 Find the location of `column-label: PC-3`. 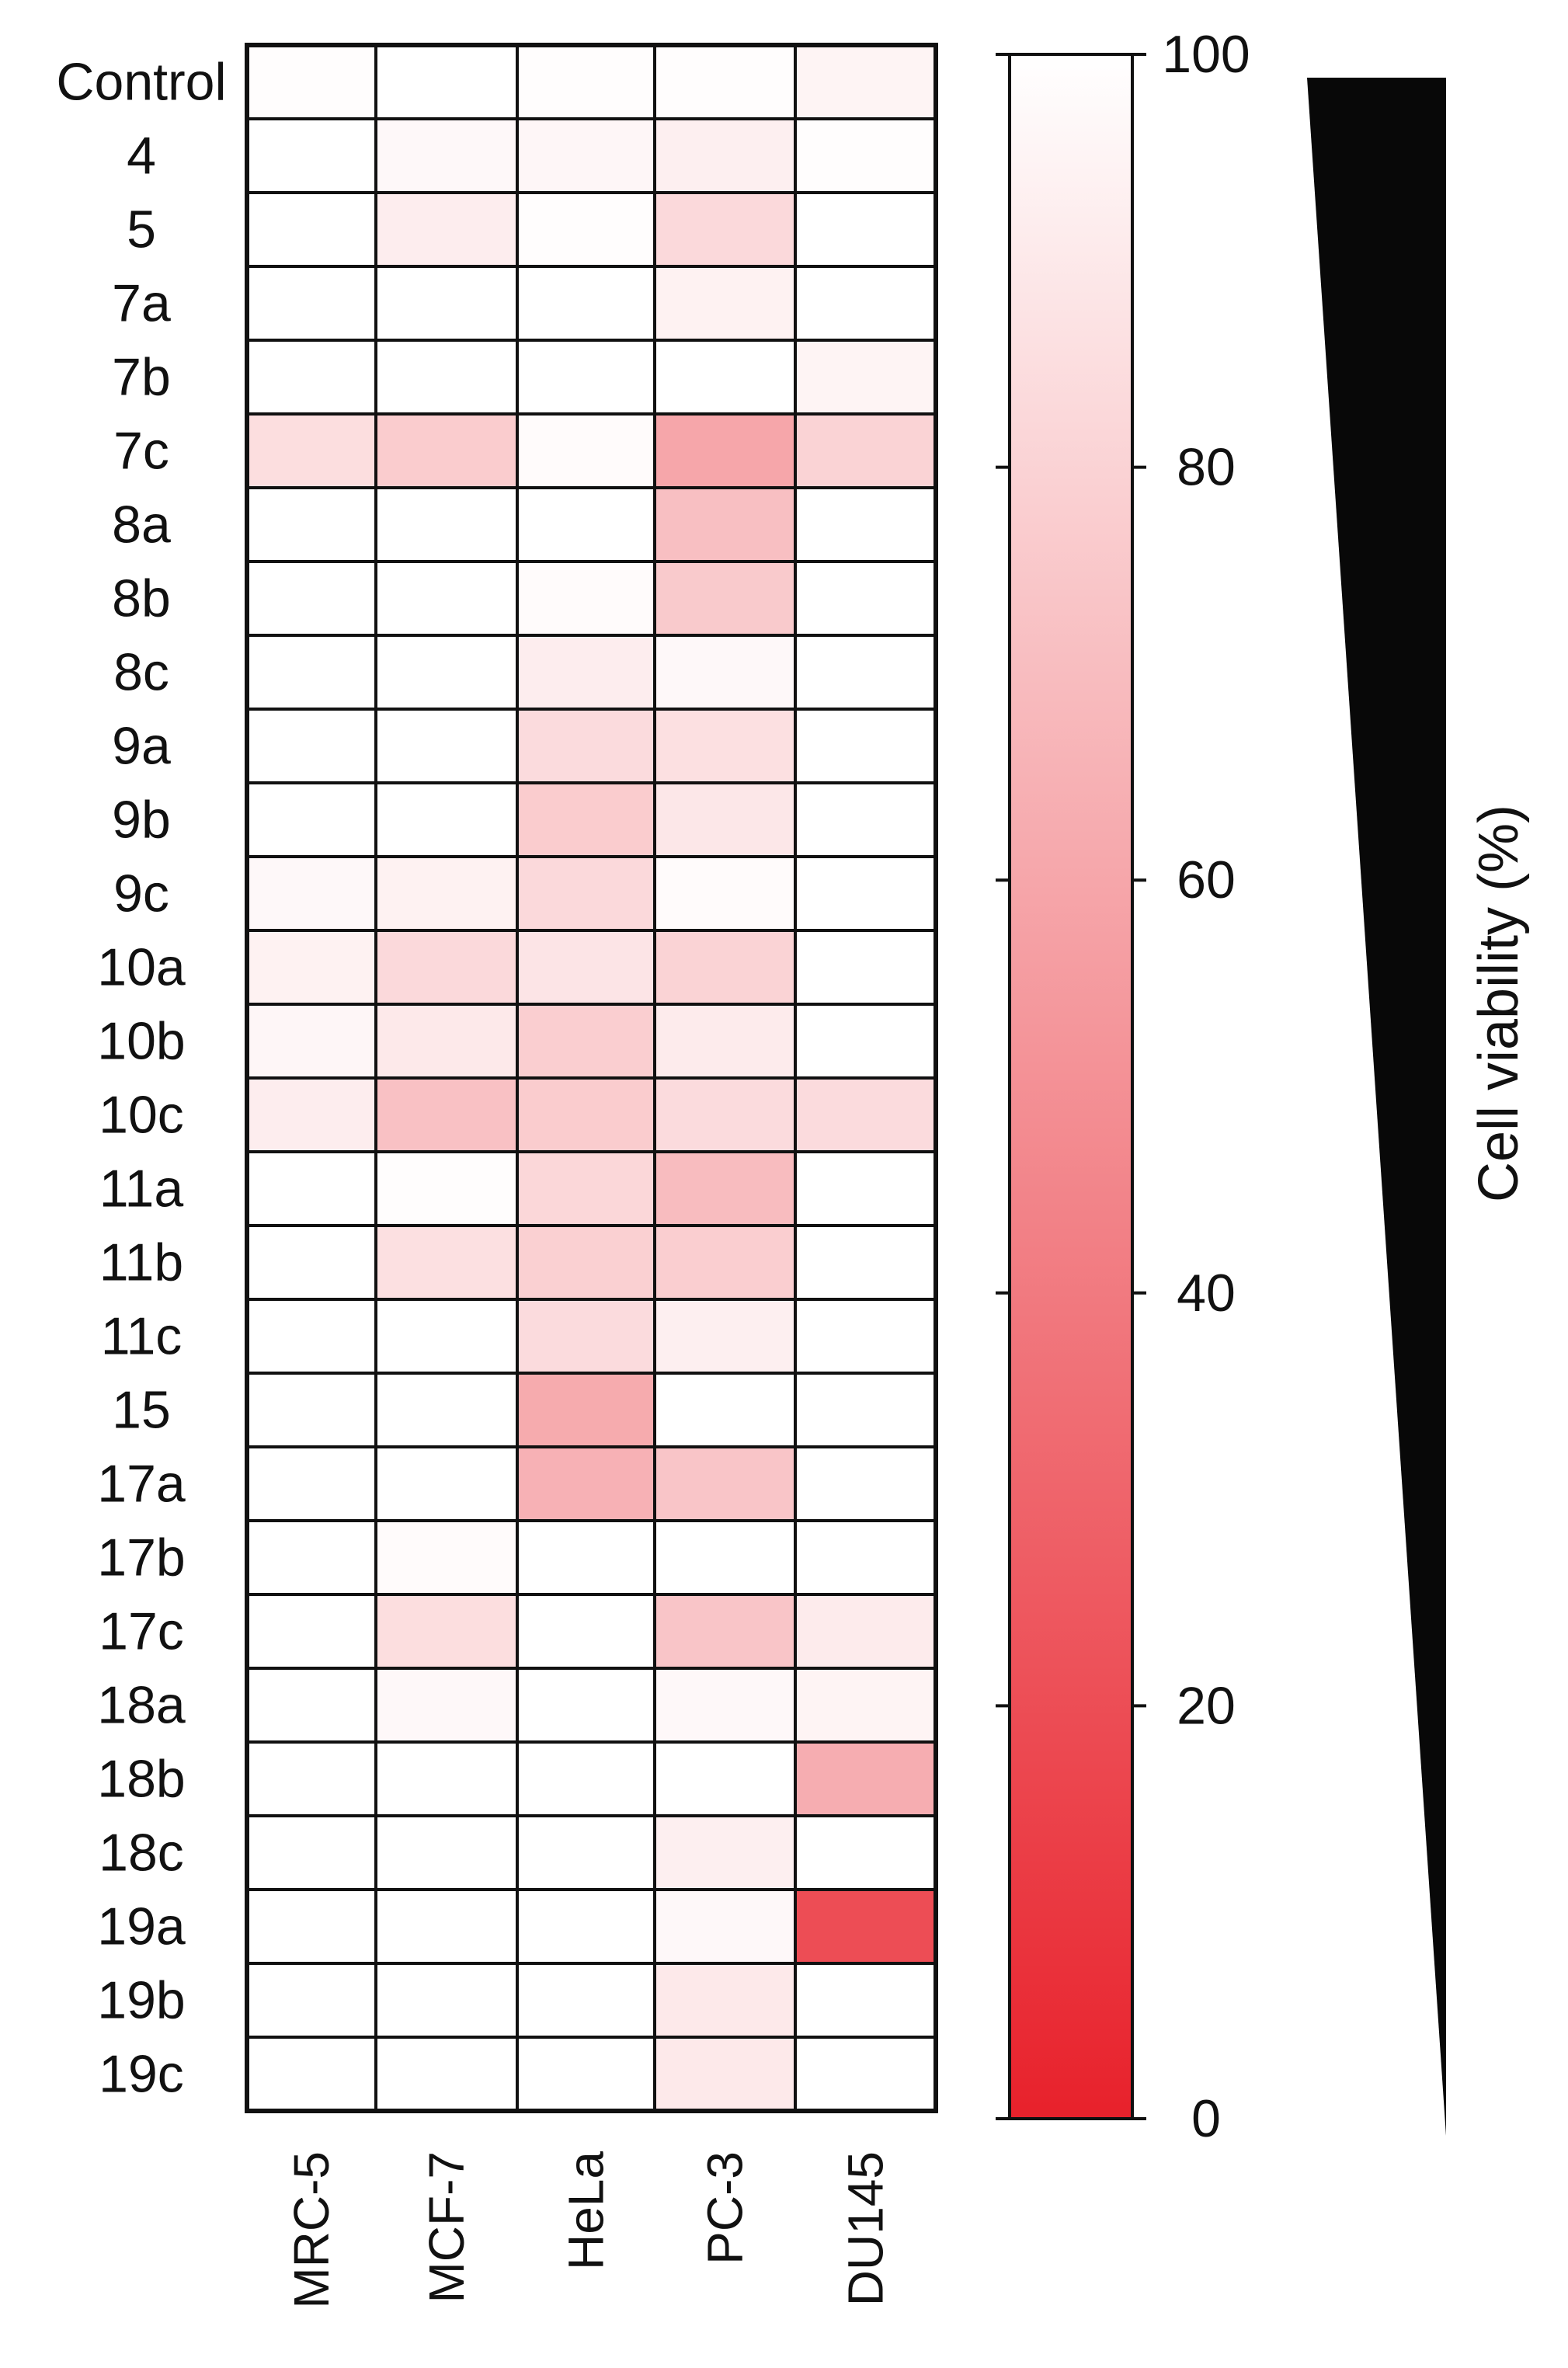

column-label: PC-3 is located at coordinates (725, 2208).